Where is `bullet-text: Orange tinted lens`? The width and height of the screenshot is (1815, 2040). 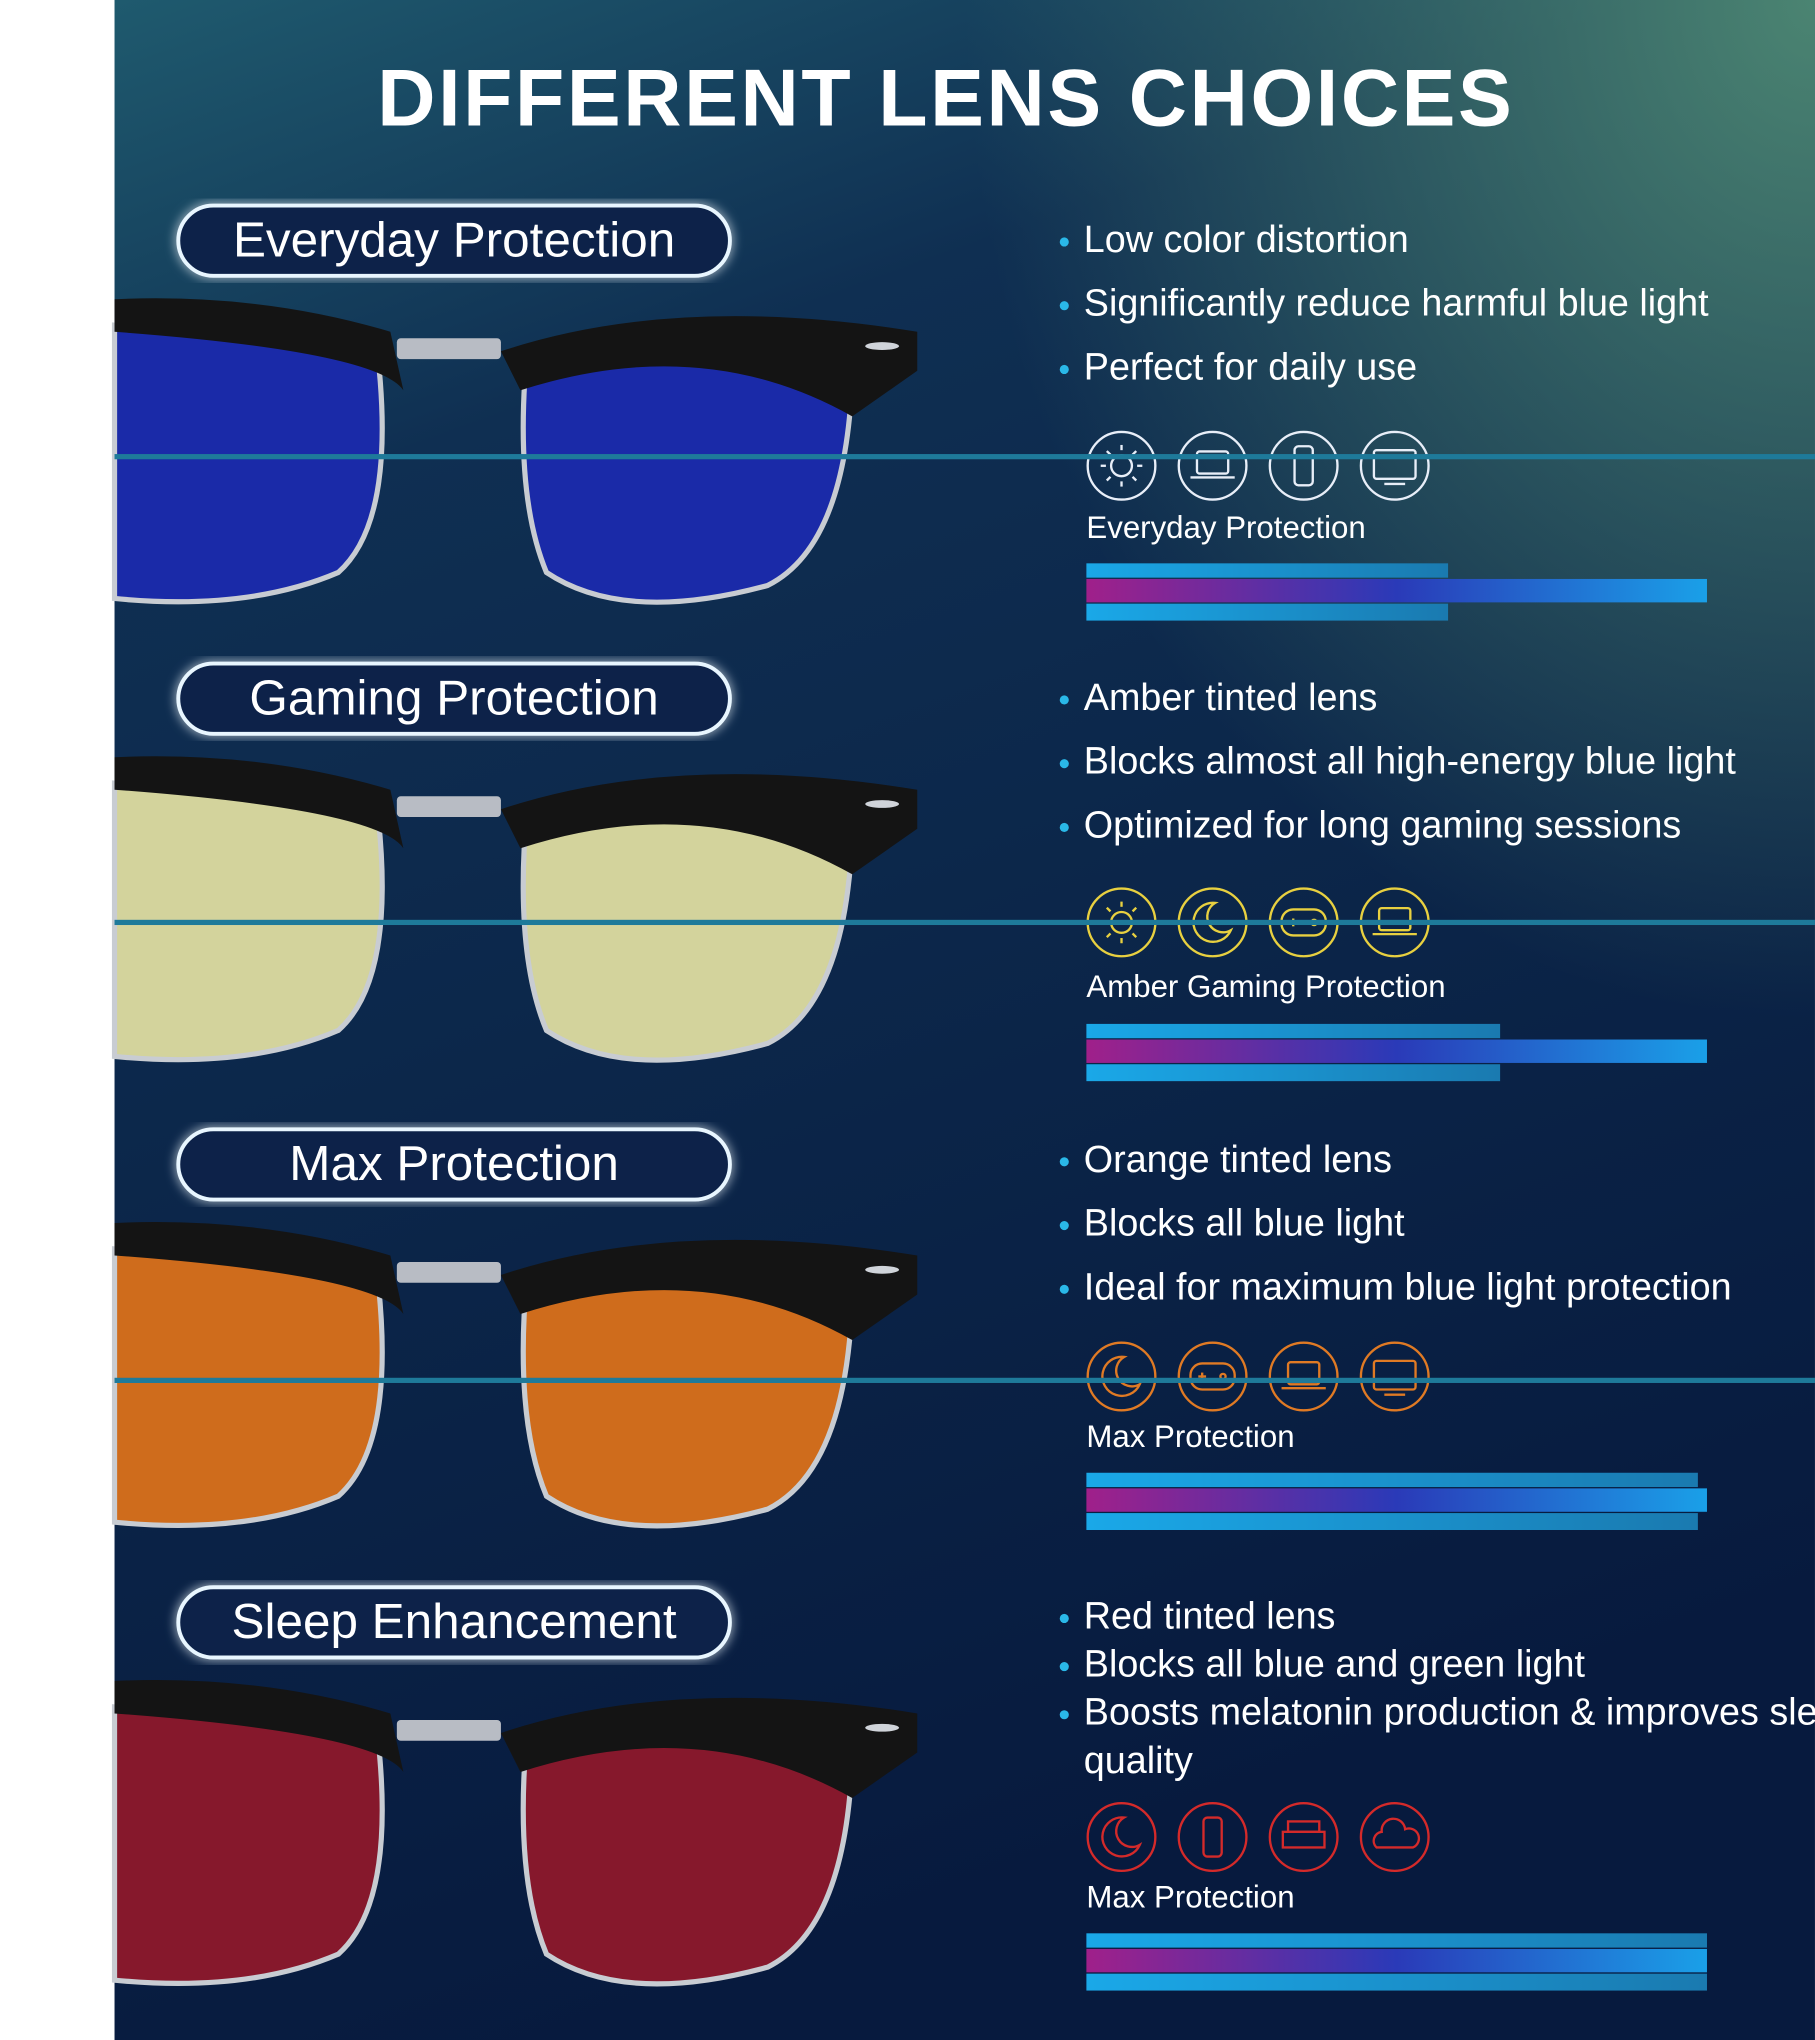 bullet-text: Orange tinted lens is located at coordinates (1238, 1159).